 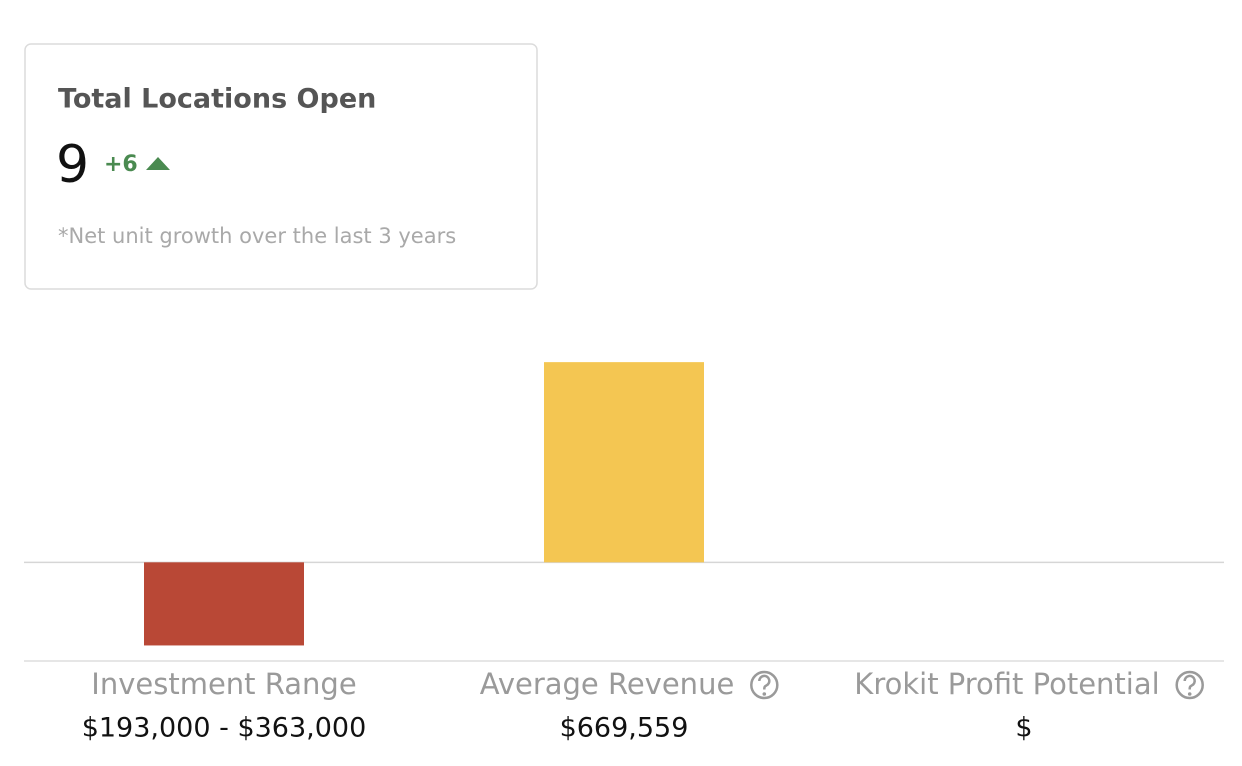 I want to click on card-note: *Net unit growth over the last 3 years, so click(x=257, y=236).